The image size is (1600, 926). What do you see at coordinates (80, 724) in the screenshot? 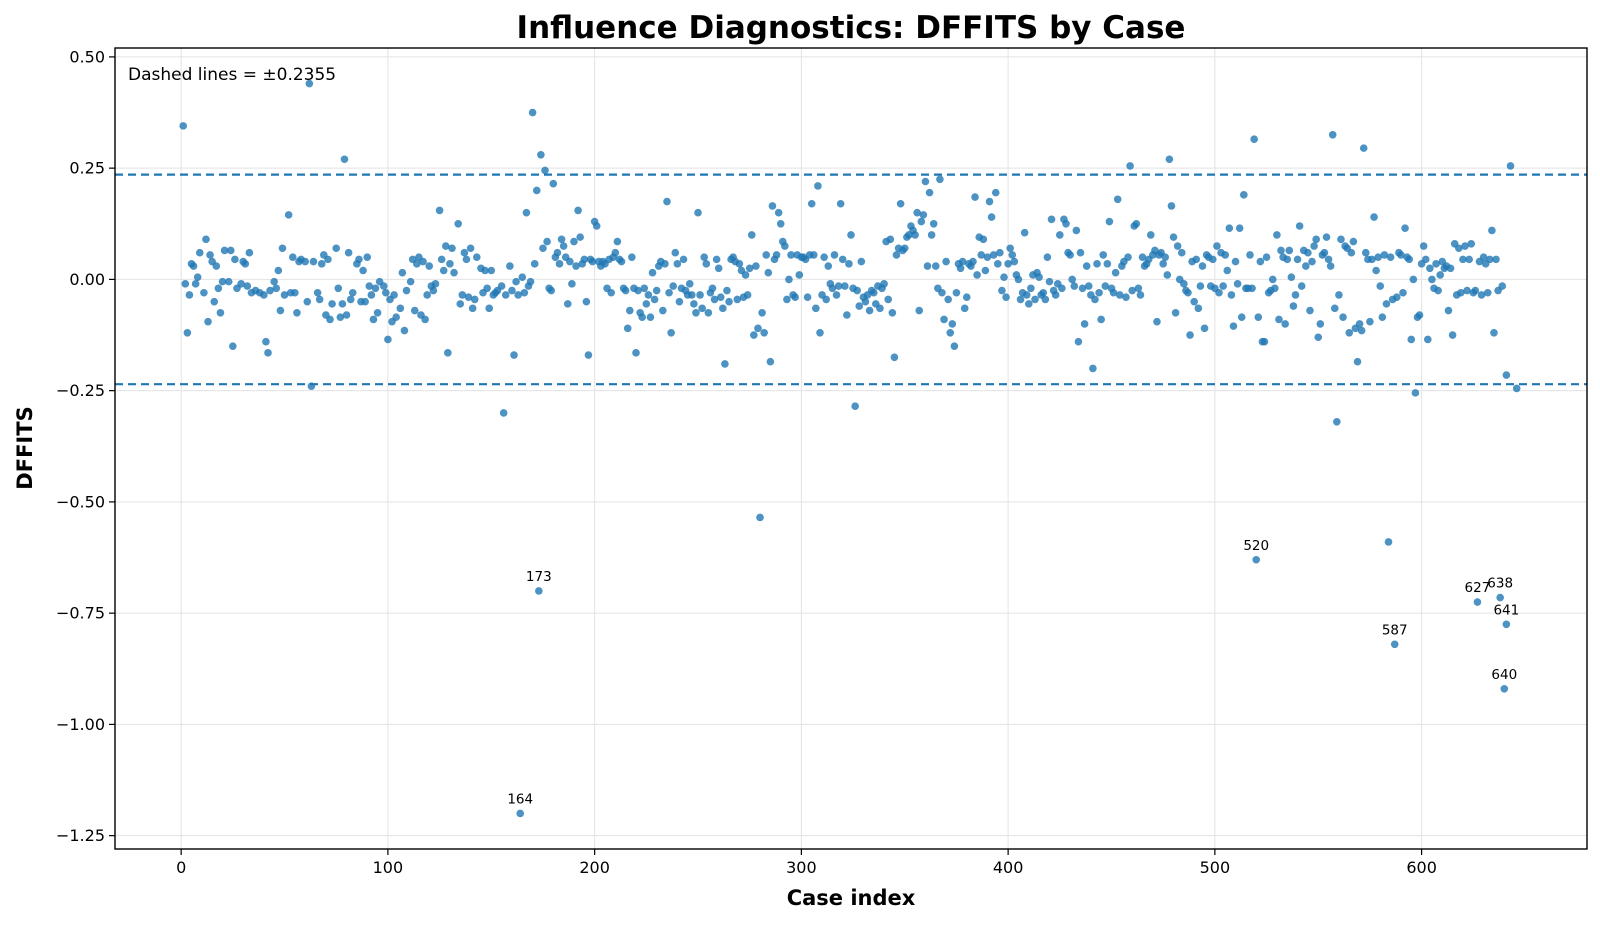
I see `y-tick-label: −1.00` at bounding box center [80, 724].